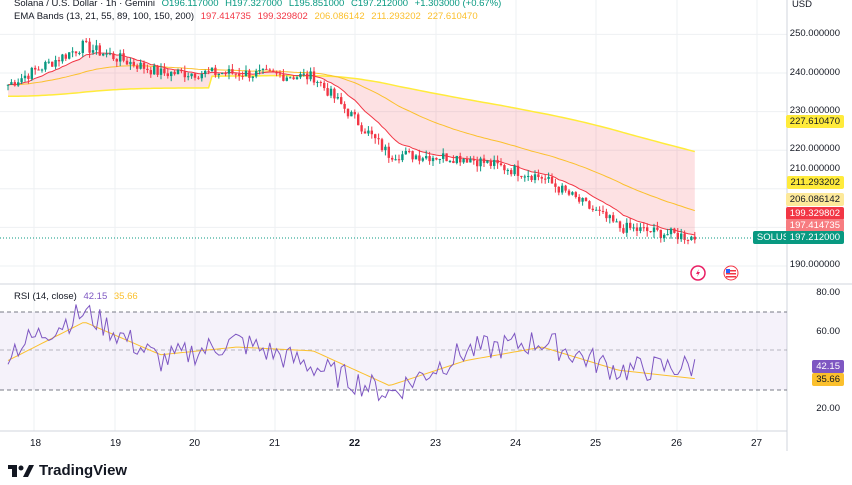  What do you see at coordinates (814, 72) in the screenshot?
I see `price-axis-label: 240.000000` at bounding box center [814, 72].